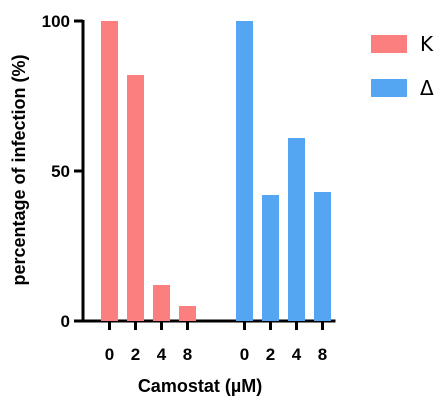  Describe the element at coordinates (208, 324) in the screenshot. I see `x-axis` at that location.